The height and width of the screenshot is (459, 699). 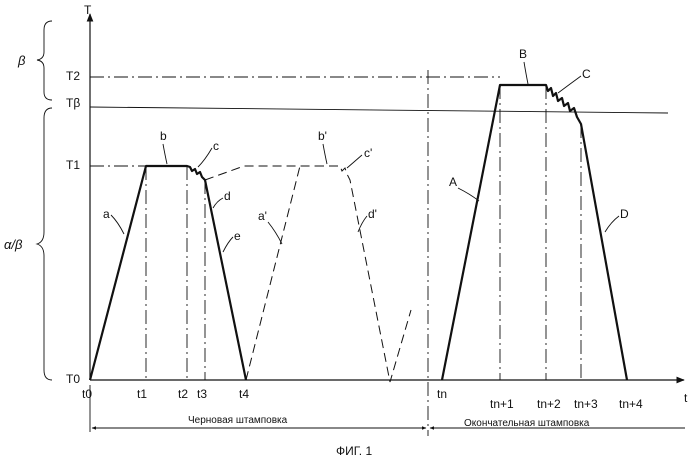 What do you see at coordinates (468, 194) in the screenshot?
I see `leader-A` at bounding box center [468, 194].